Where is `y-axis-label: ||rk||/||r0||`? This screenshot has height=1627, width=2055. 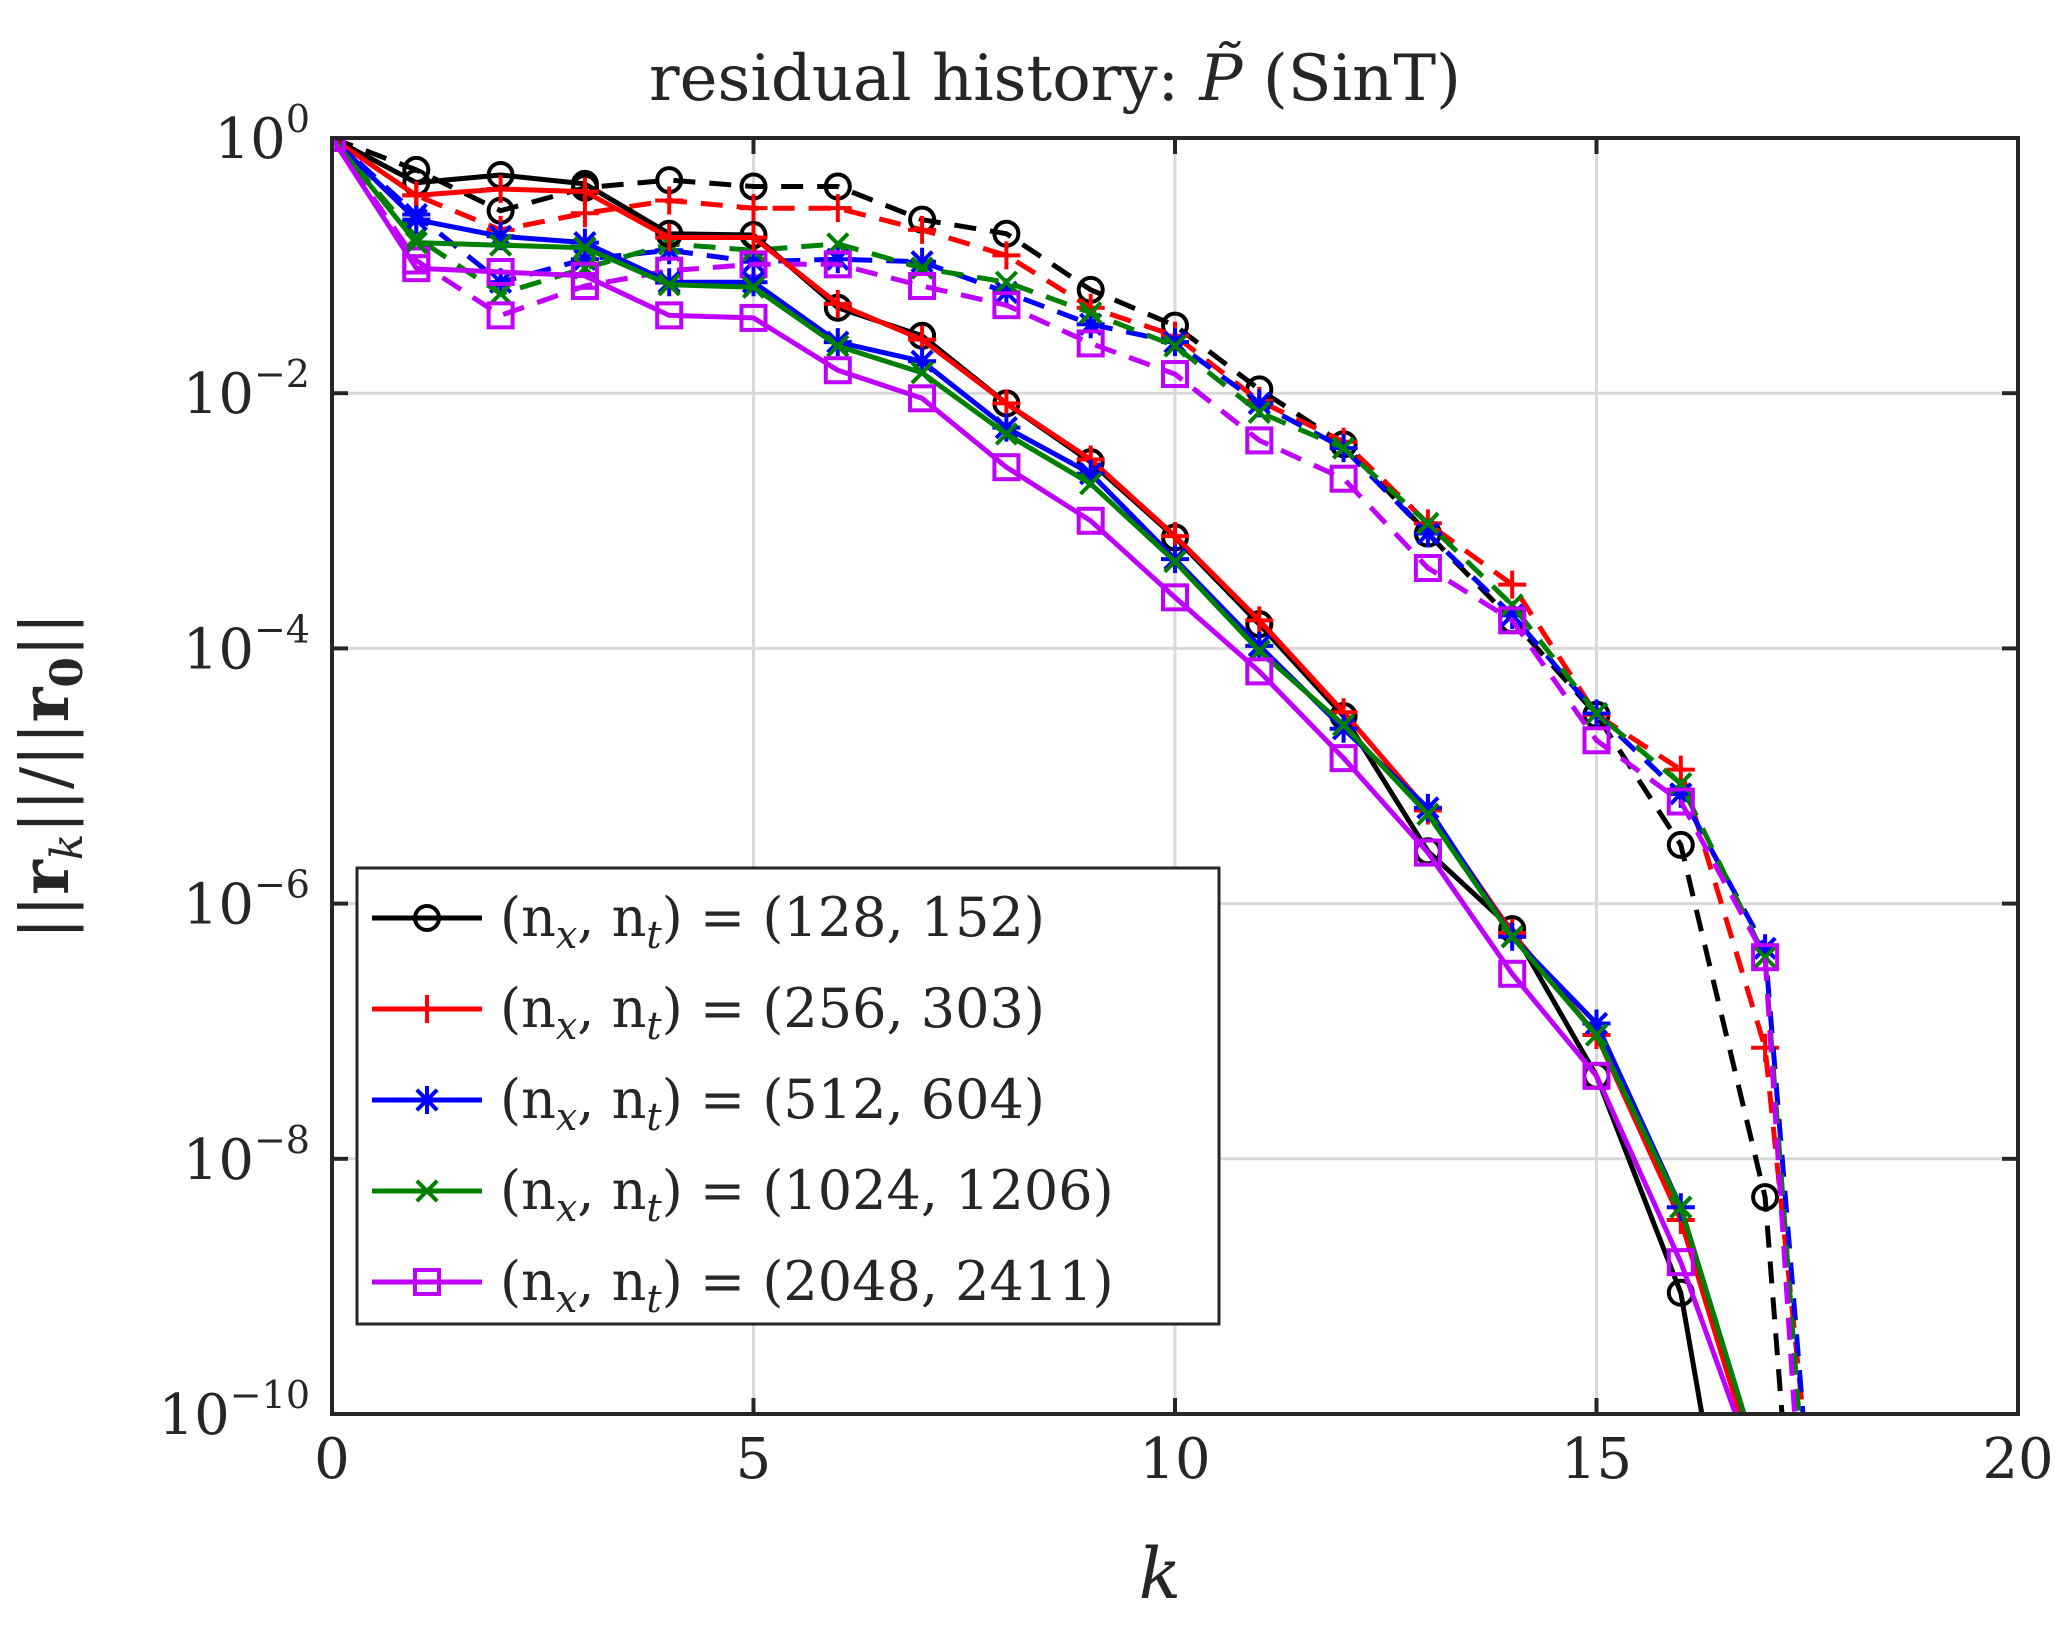 y-axis-label: ||rk||/||r0|| is located at coordinates (49, 775).